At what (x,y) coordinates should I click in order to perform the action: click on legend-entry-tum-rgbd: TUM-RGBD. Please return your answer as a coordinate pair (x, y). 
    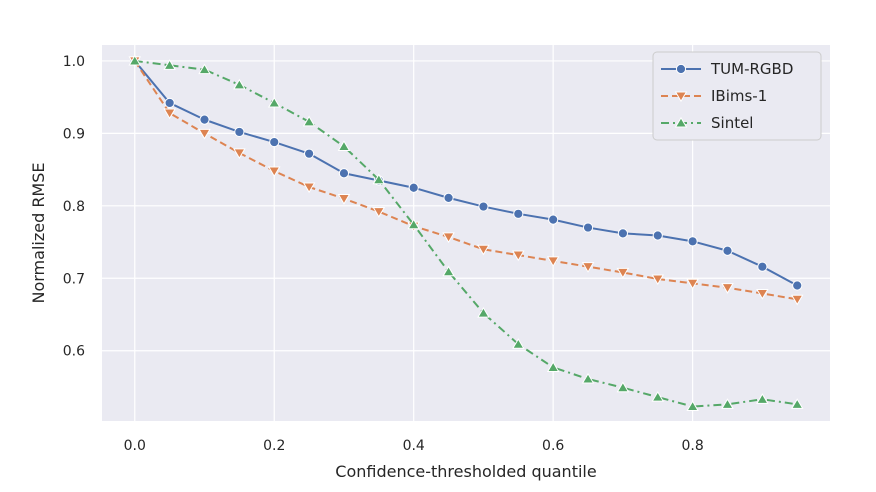
    Looking at the image, I should click on (727, 69).